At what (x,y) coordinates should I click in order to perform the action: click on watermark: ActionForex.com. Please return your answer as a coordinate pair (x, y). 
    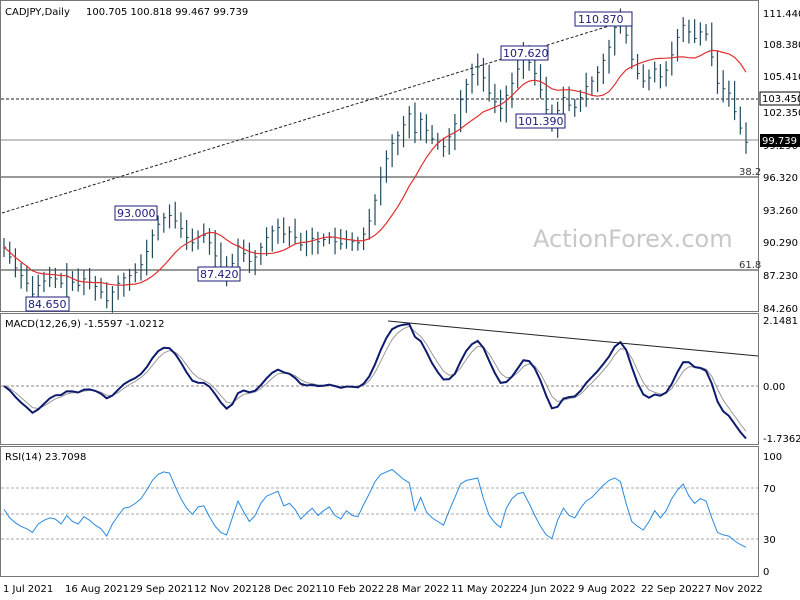
    Looking at the image, I should click on (633, 239).